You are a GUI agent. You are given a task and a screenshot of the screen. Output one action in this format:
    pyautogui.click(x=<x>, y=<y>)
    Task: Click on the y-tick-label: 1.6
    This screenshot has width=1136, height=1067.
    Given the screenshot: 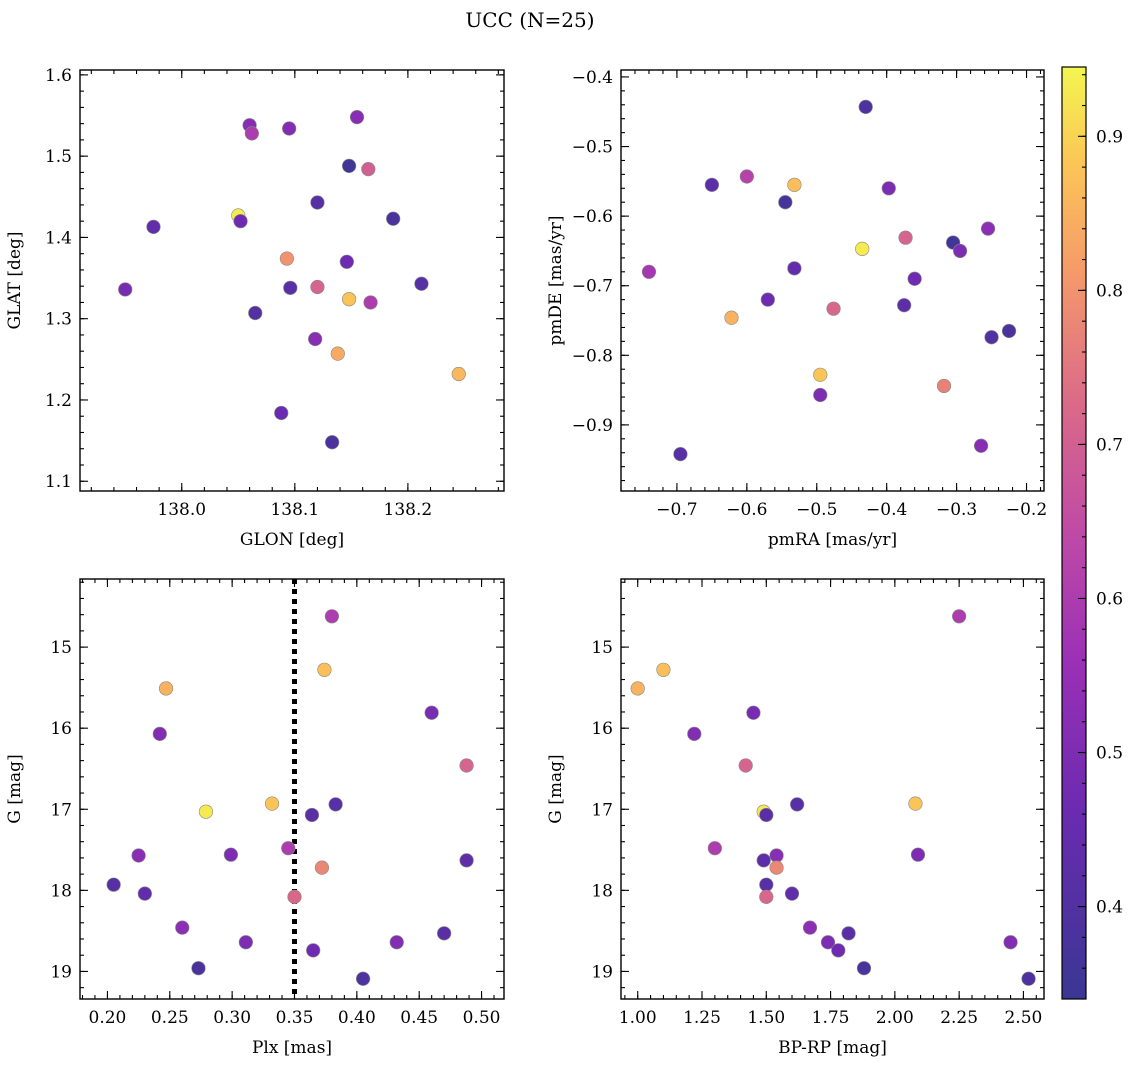 What is the action you would take?
    pyautogui.click(x=58, y=76)
    